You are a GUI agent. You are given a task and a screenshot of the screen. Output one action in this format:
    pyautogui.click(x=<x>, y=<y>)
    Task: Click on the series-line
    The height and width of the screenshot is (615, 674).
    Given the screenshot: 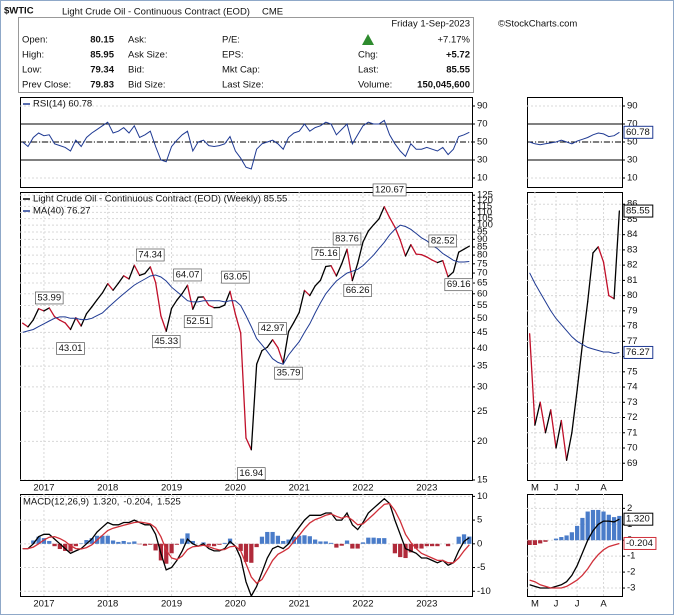 What is the action you would take?
    pyautogui.click(x=246, y=144)
    